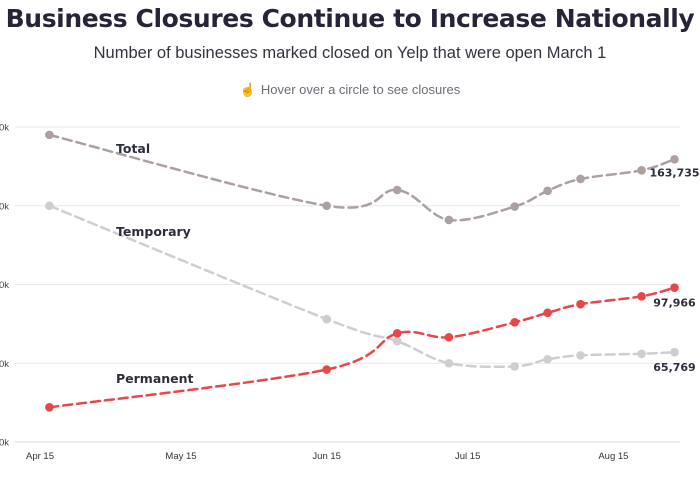 This screenshot has width=700, height=500. I want to click on x-tick-label: Apr 15, so click(40, 456).